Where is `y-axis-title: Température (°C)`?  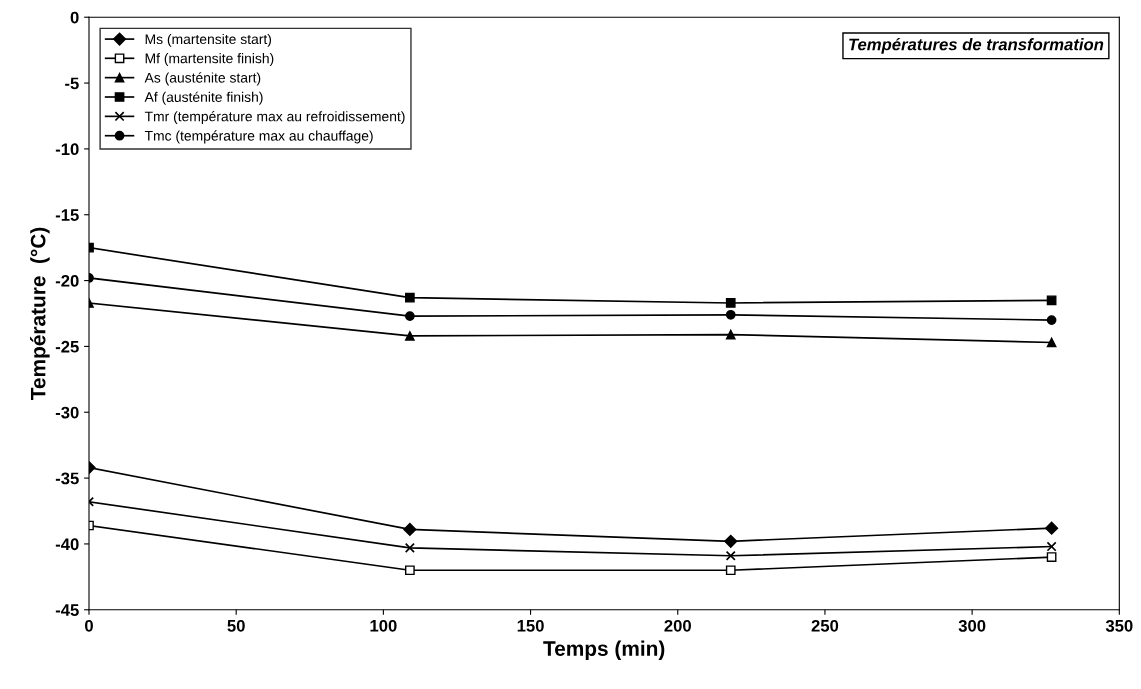 y-axis-title: Température (°C) is located at coordinates (40, 313).